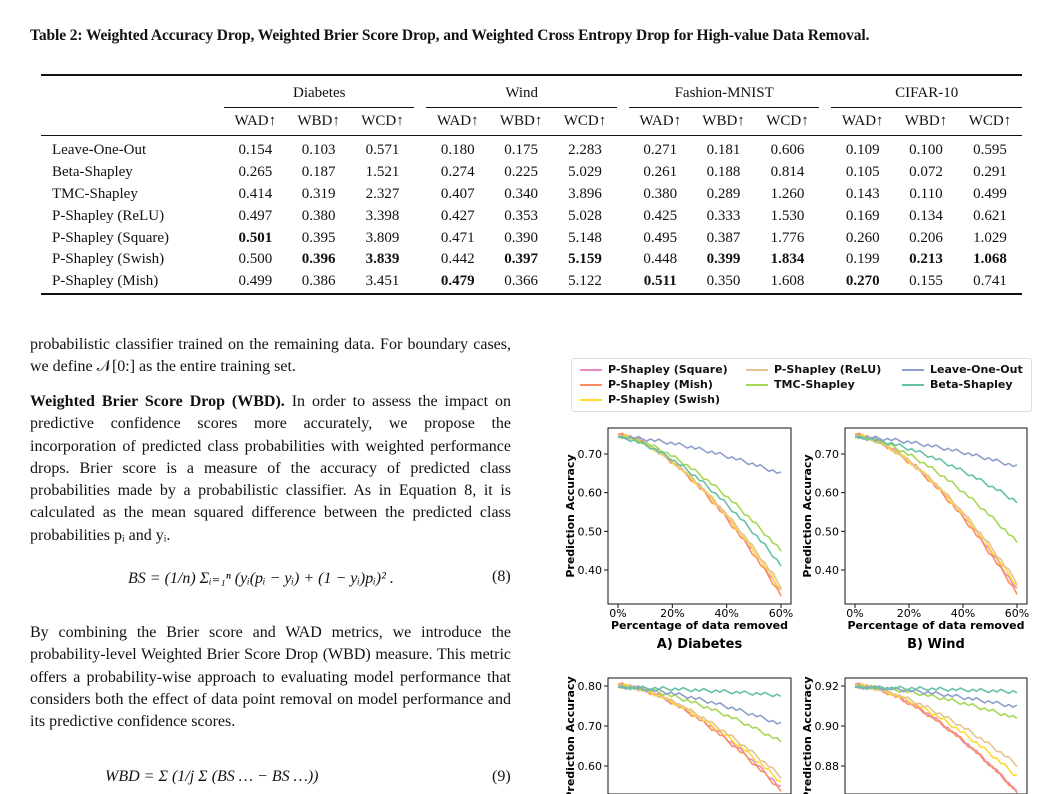  I want to click on method-cell: P-Shapley (Swish), so click(108, 259).